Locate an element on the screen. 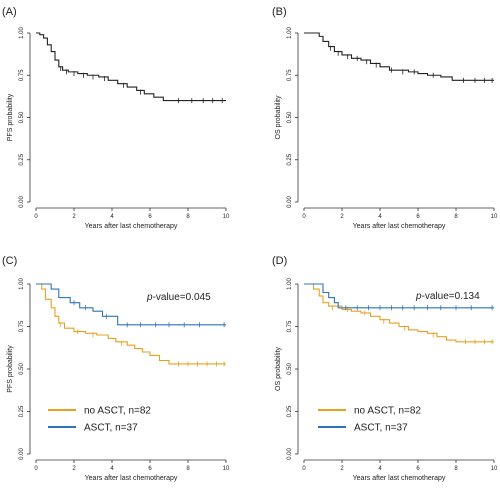  p-value-text: p-value=0.134 is located at coordinates (447, 296).